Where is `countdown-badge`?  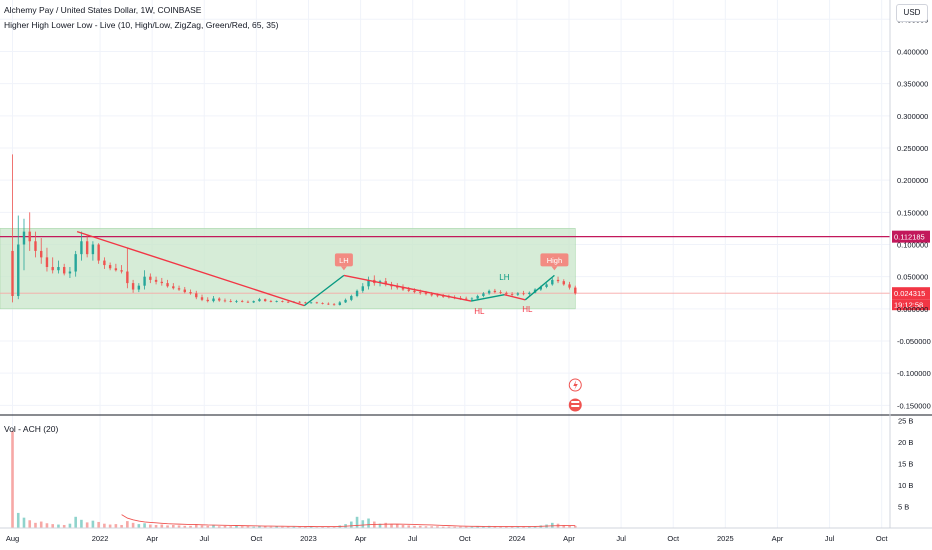
countdown-badge is located at coordinates (911, 305).